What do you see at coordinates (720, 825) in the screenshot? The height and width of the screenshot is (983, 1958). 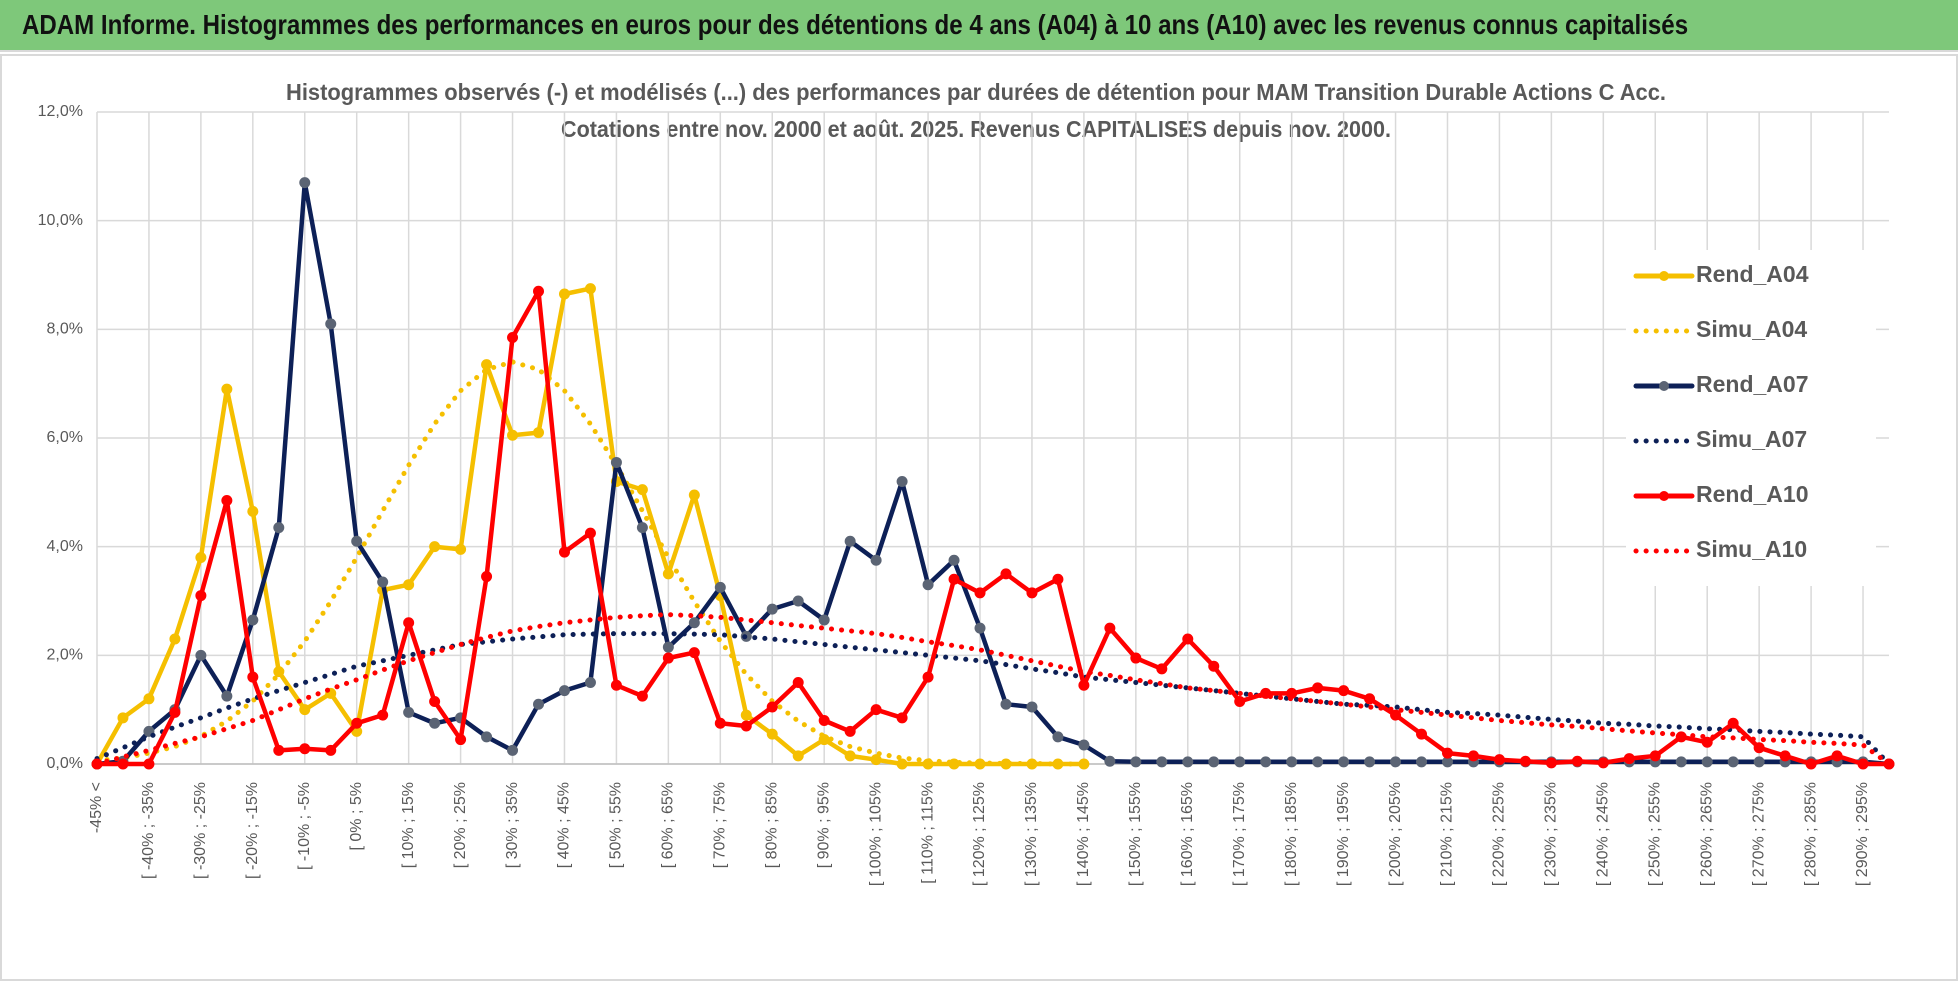 I see `x-tick-label: [ 70% ; 75%` at bounding box center [720, 825].